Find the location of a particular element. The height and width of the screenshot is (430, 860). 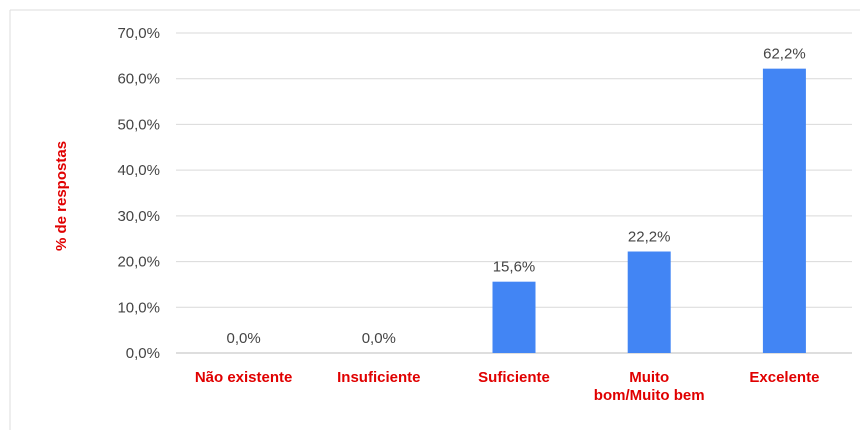

x-category-label: Suficiente is located at coordinates (514, 377).